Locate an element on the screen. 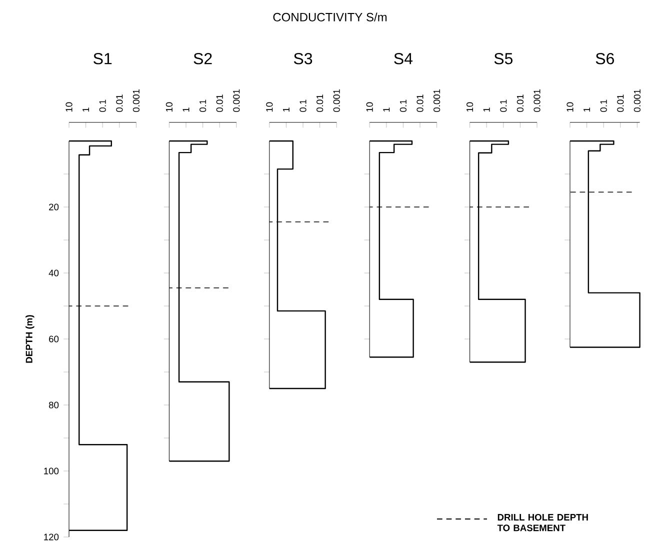 The width and height of the screenshot is (646, 542). y-tick-label: 20 is located at coordinates (54, 207).